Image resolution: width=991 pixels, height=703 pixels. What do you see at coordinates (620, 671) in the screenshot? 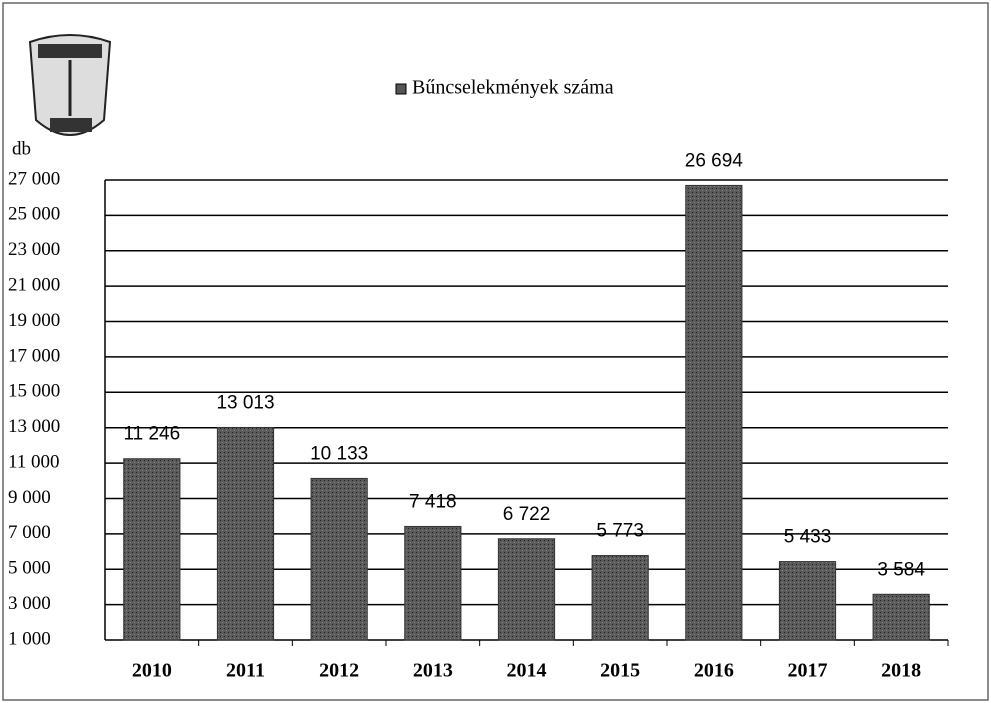
I see `x-tick-label: 2015` at bounding box center [620, 671].